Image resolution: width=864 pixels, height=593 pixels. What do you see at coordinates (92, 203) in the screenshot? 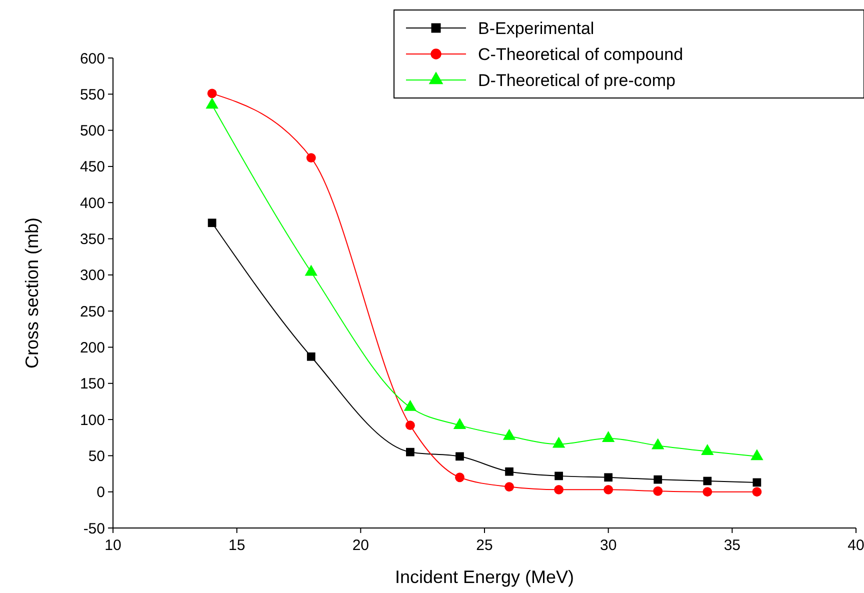
I see `y-tick-label: 400` at bounding box center [92, 203].